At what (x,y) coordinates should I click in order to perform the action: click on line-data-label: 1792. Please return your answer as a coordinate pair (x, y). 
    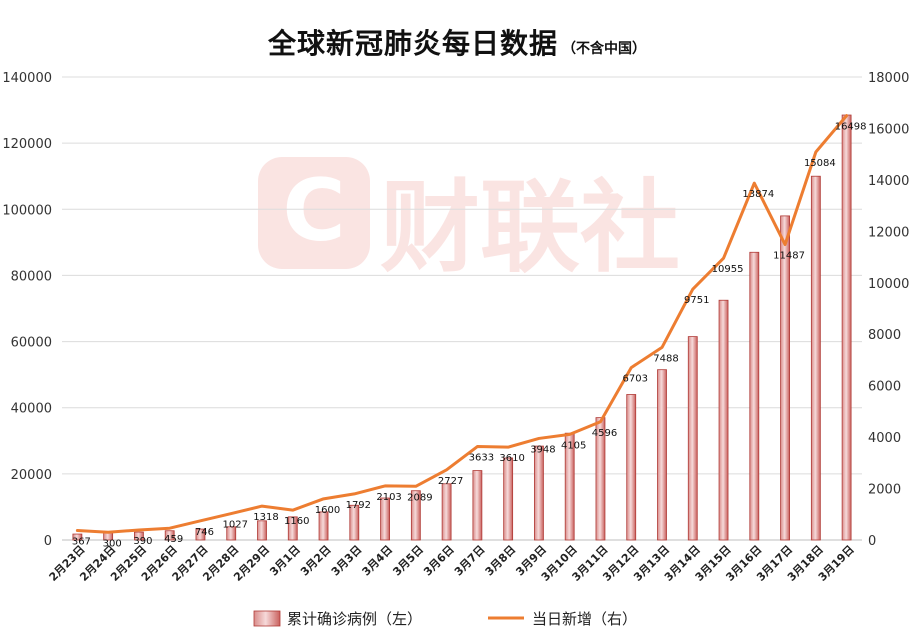
    Looking at the image, I should click on (358, 505).